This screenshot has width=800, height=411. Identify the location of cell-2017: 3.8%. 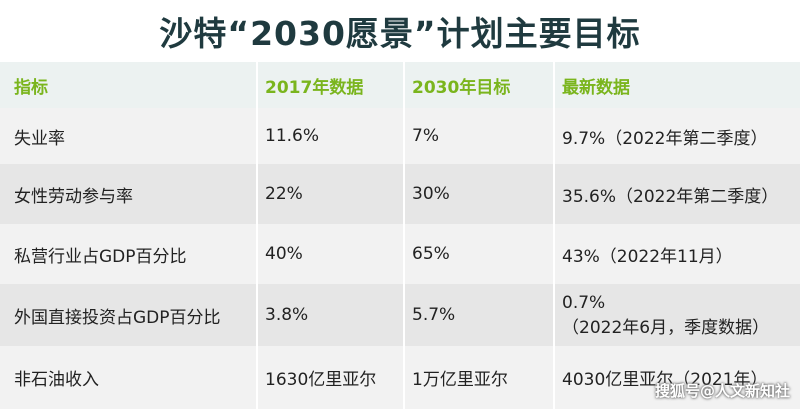
(287, 315).